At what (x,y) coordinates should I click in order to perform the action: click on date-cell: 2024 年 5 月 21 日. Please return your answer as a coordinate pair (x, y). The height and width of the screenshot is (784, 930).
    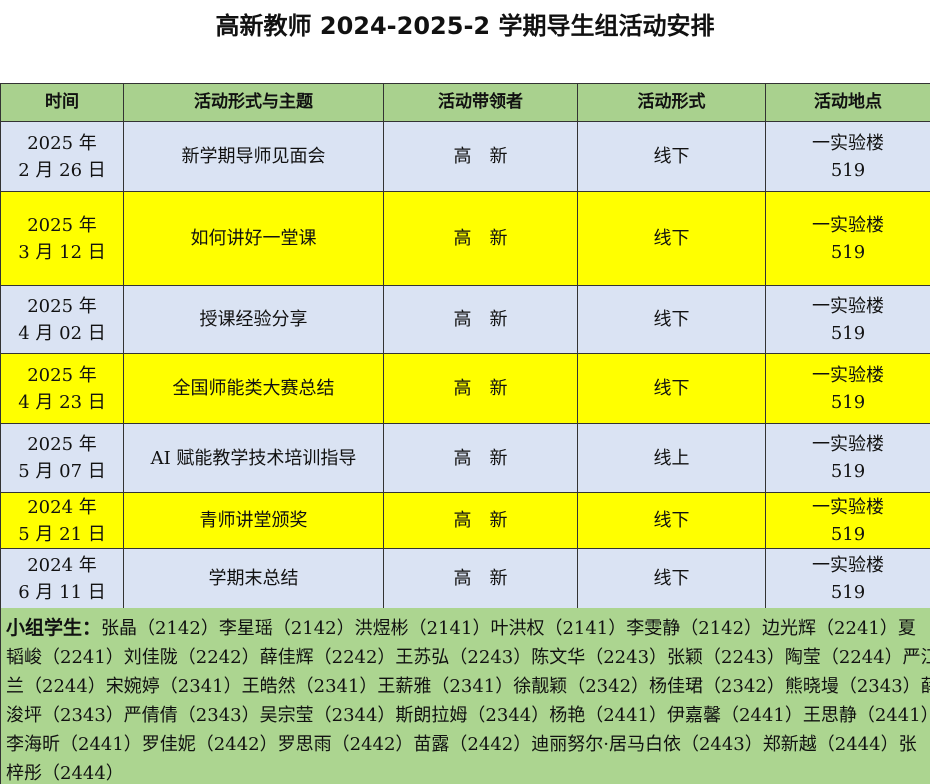
    Looking at the image, I should click on (62, 520).